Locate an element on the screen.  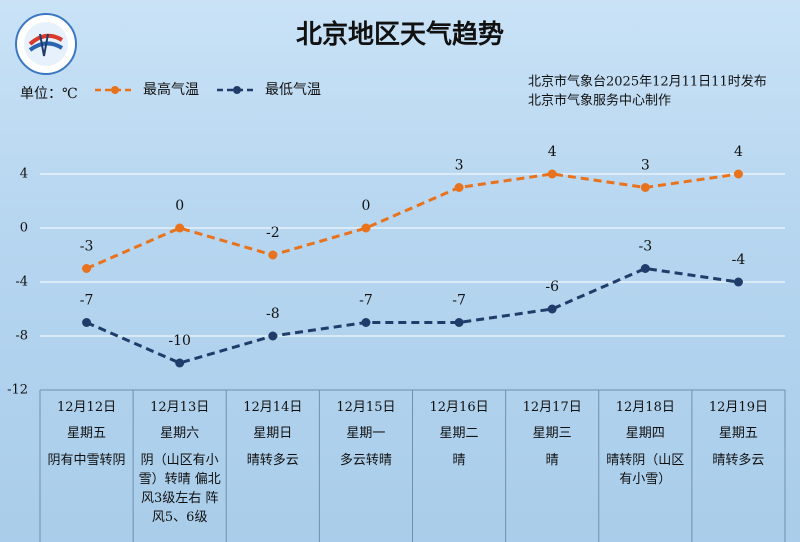
data-label: -2 is located at coordinates (273, 233).